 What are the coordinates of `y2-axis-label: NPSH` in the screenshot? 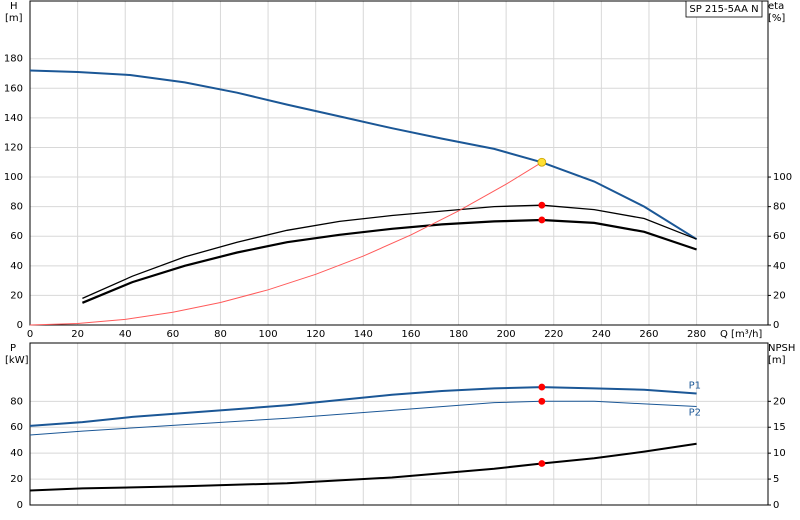 It's located at (781, 348).